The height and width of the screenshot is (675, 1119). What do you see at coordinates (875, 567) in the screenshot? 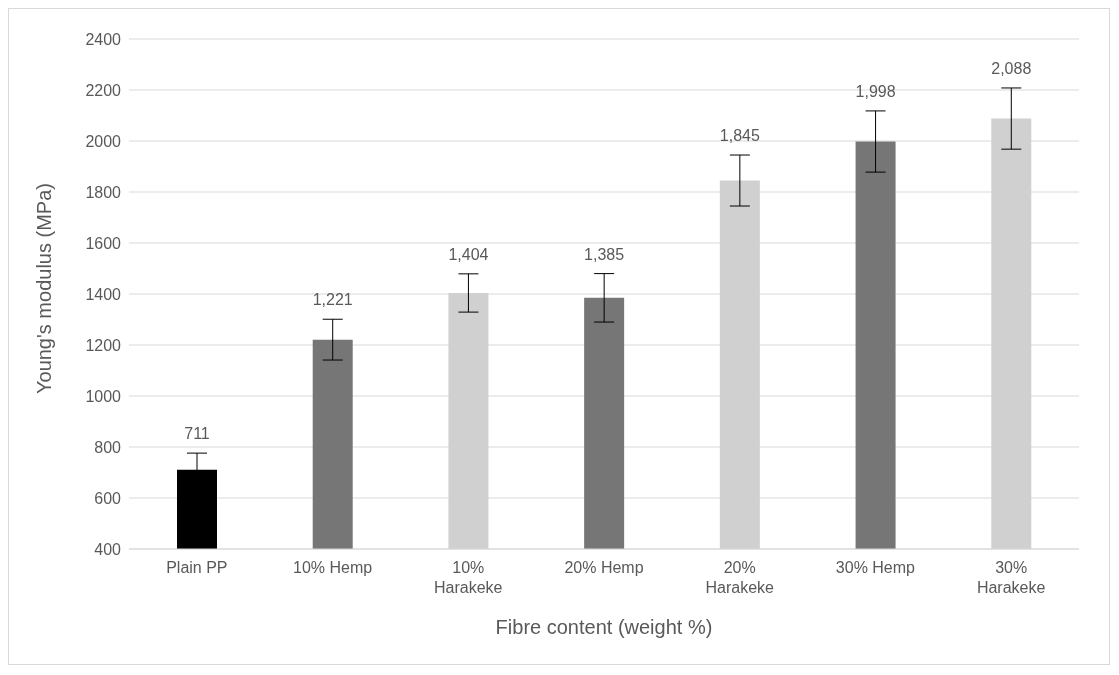
I see `x-tick-label: 30% Hemp` at bounding box center [875, 567].